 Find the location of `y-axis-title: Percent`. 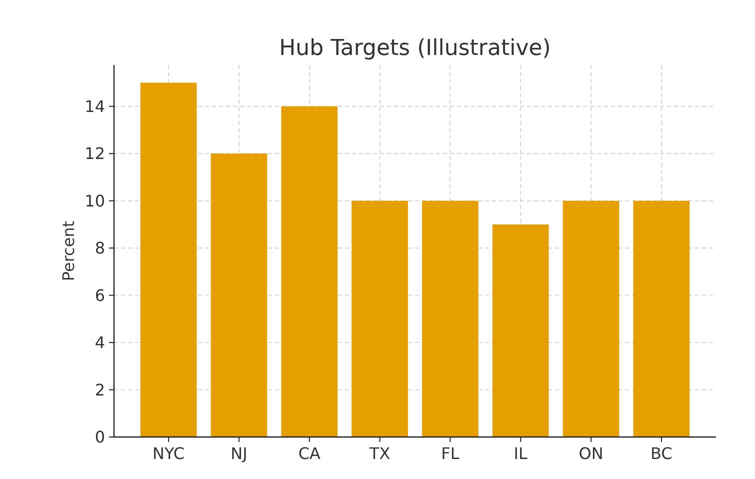

y-axis-title: Percent is located at coordinates (68, 251).